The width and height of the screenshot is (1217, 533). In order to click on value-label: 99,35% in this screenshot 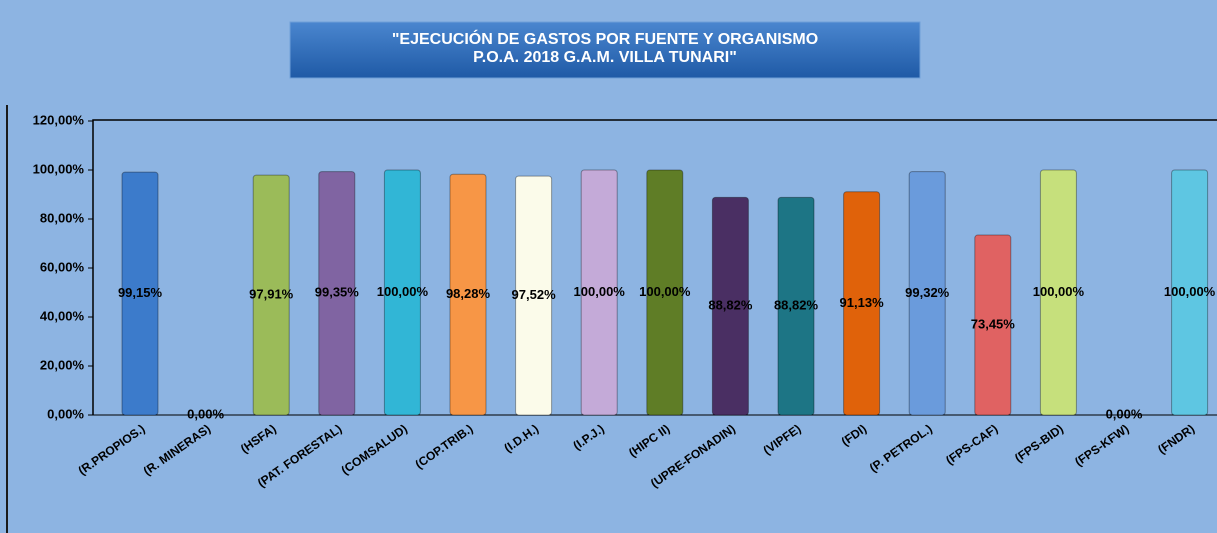, I will do `click(337, 292)`.